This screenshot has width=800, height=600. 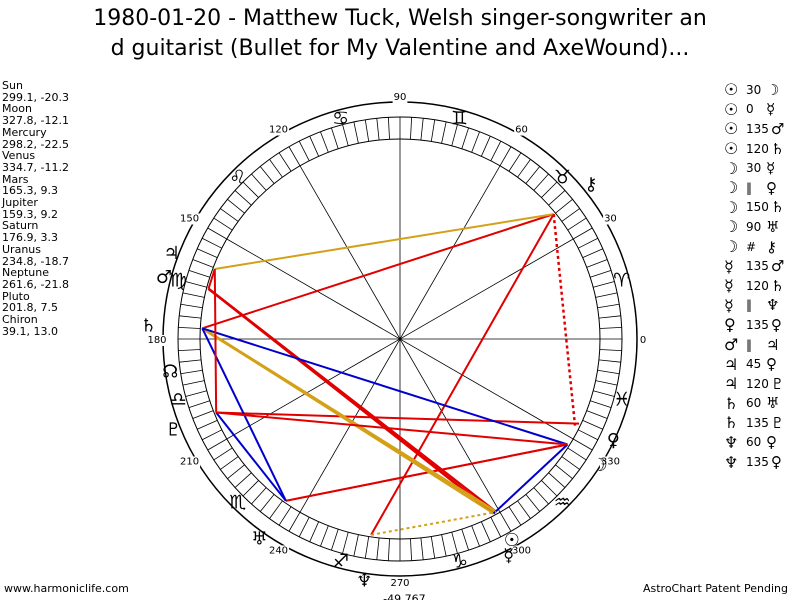 I want to click on mercury-glyph: ☿, so click(x=508, y=556).